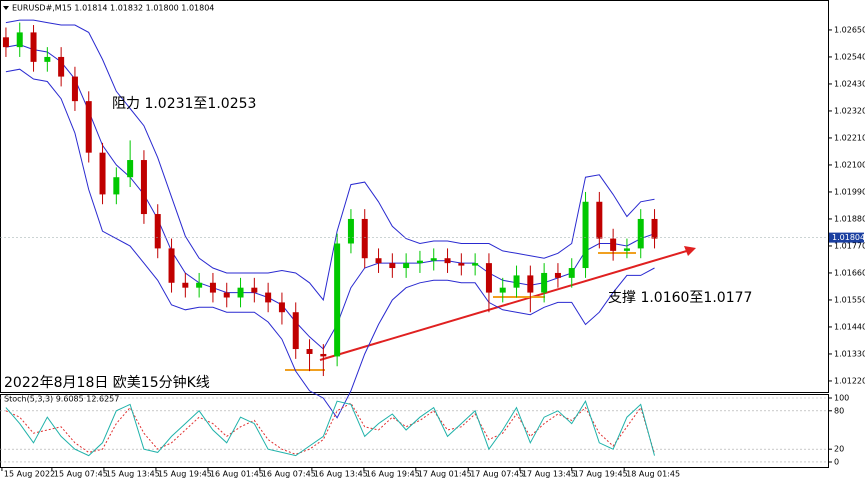  I want to click on stoch-signal, so click(330, 428).